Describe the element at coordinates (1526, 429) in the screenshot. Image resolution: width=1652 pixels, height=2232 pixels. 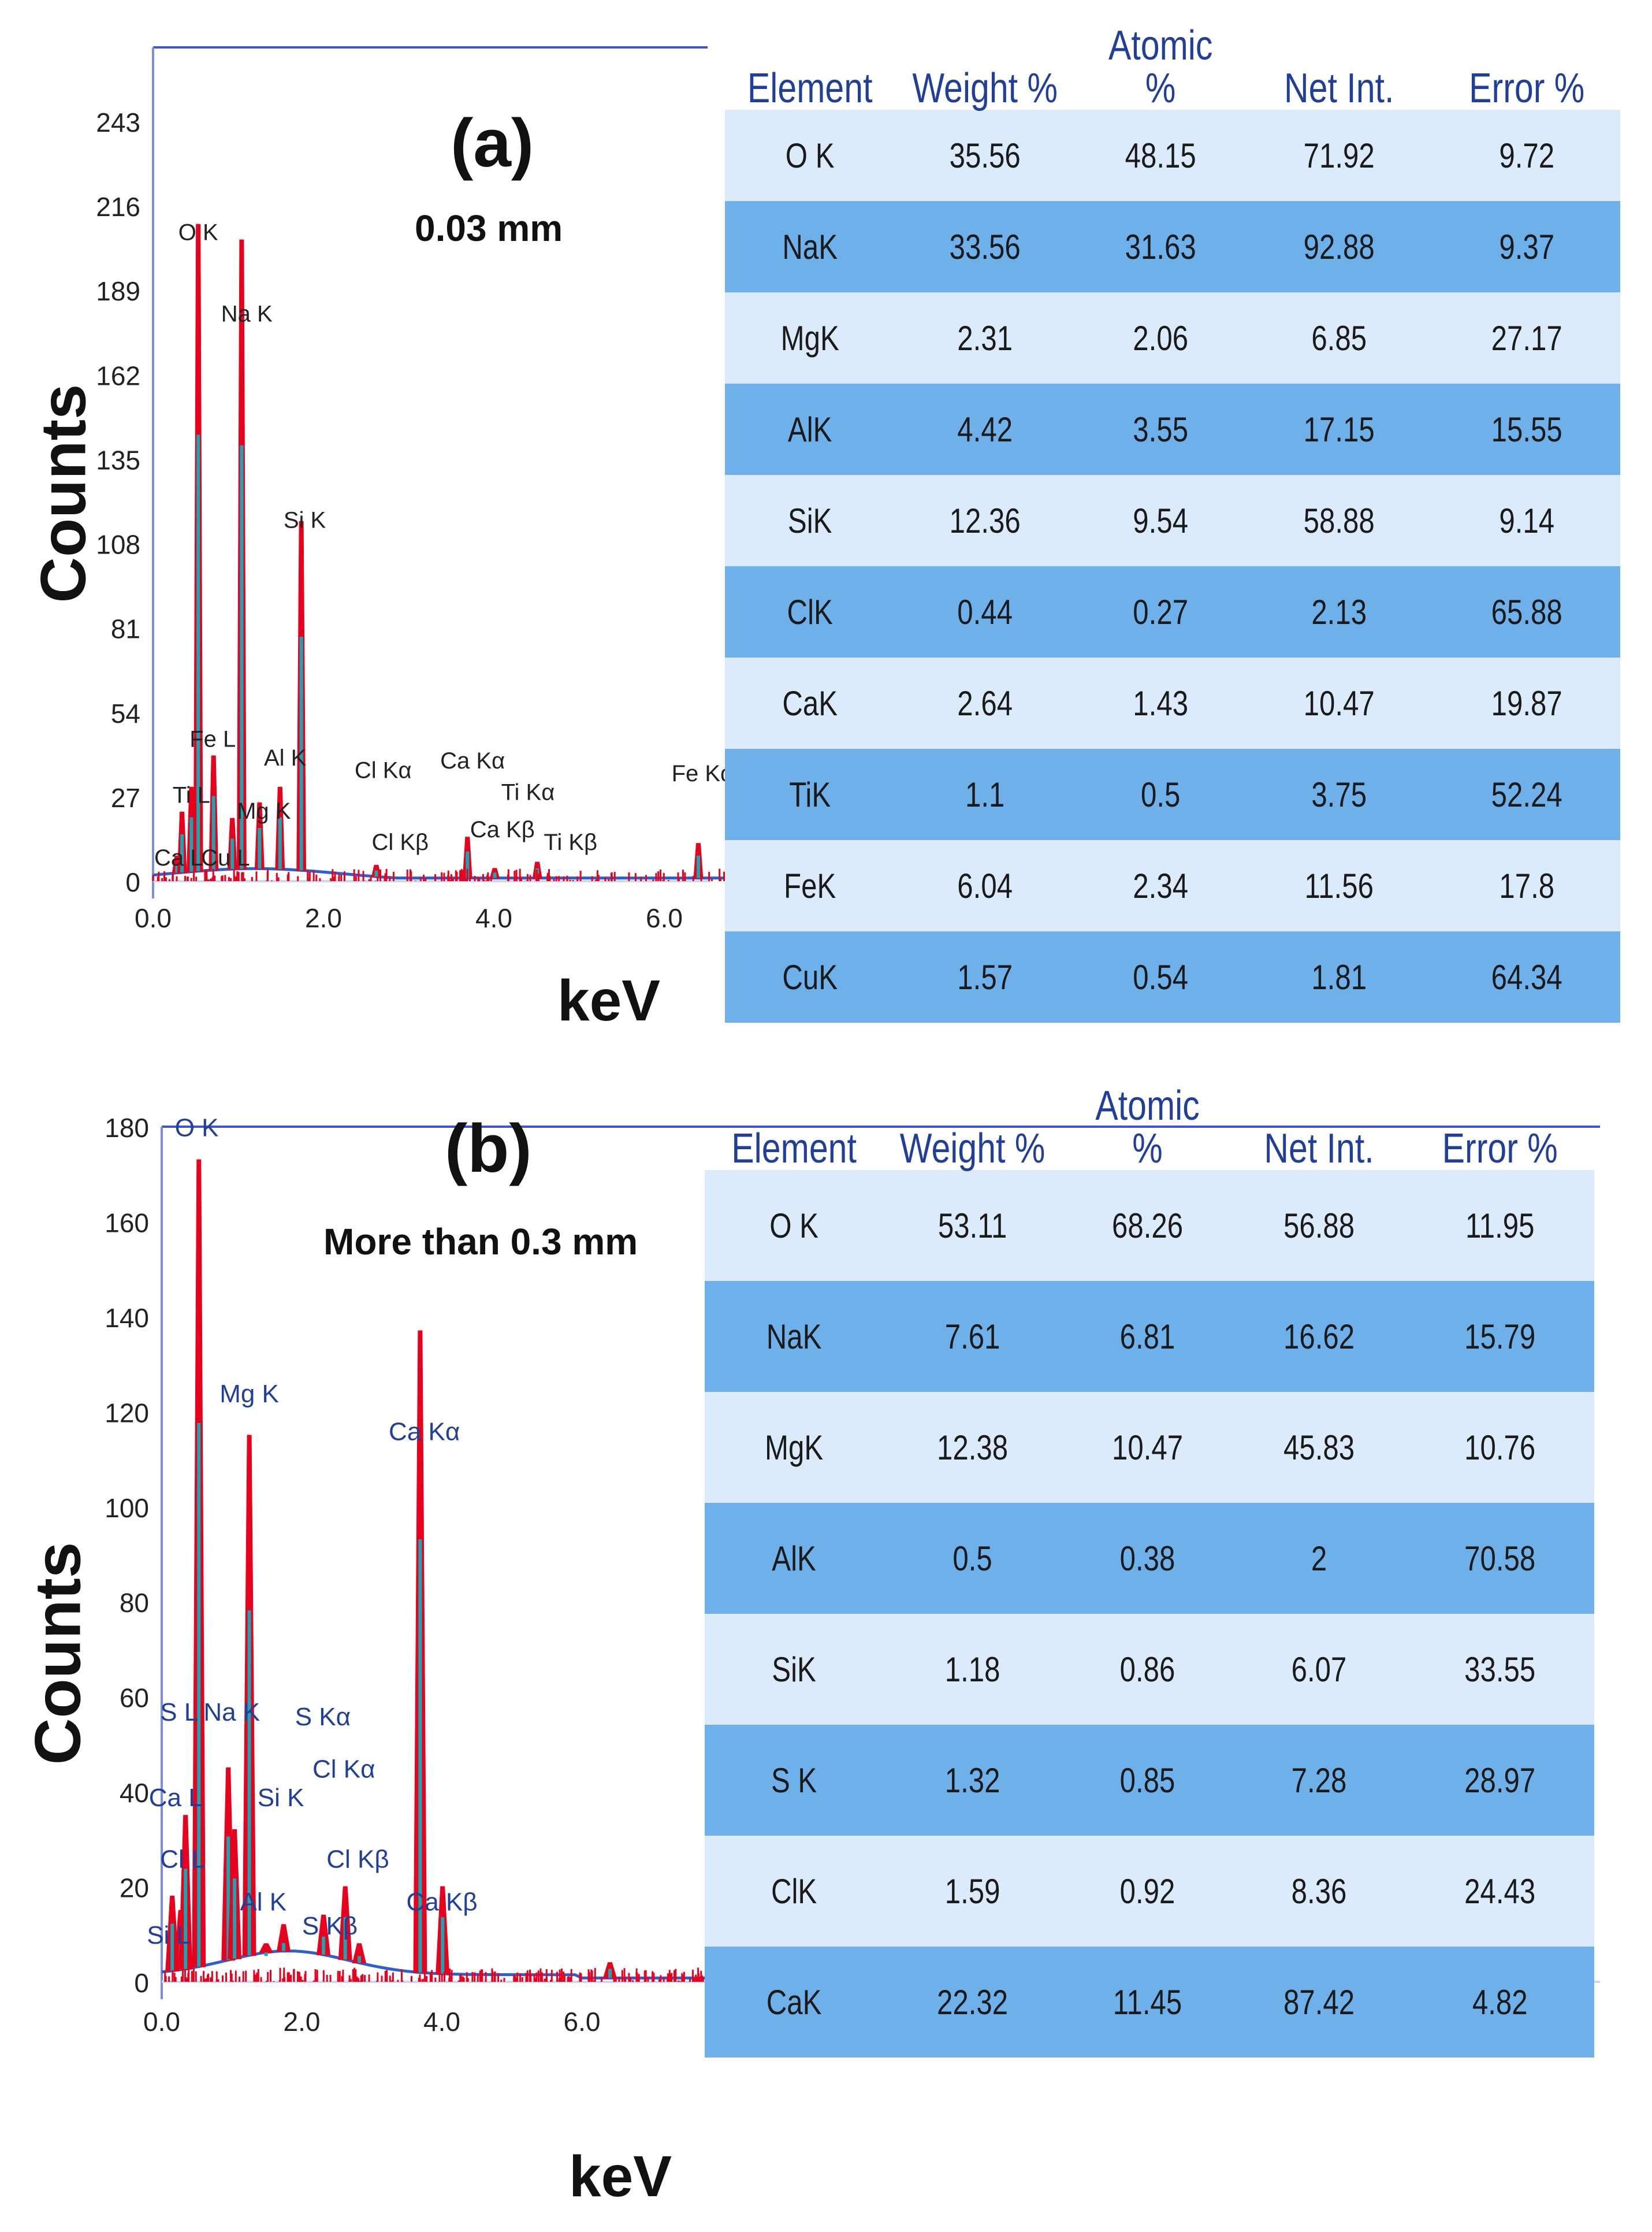
I see `cell-error: 15.55` at that location.